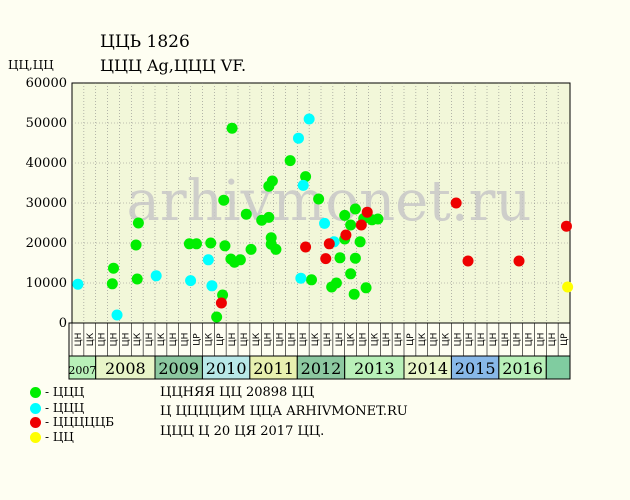 Image resolution: width=630 pixels, height=500 pixels. I want to click on year-label: 2008, so click(125, 368).